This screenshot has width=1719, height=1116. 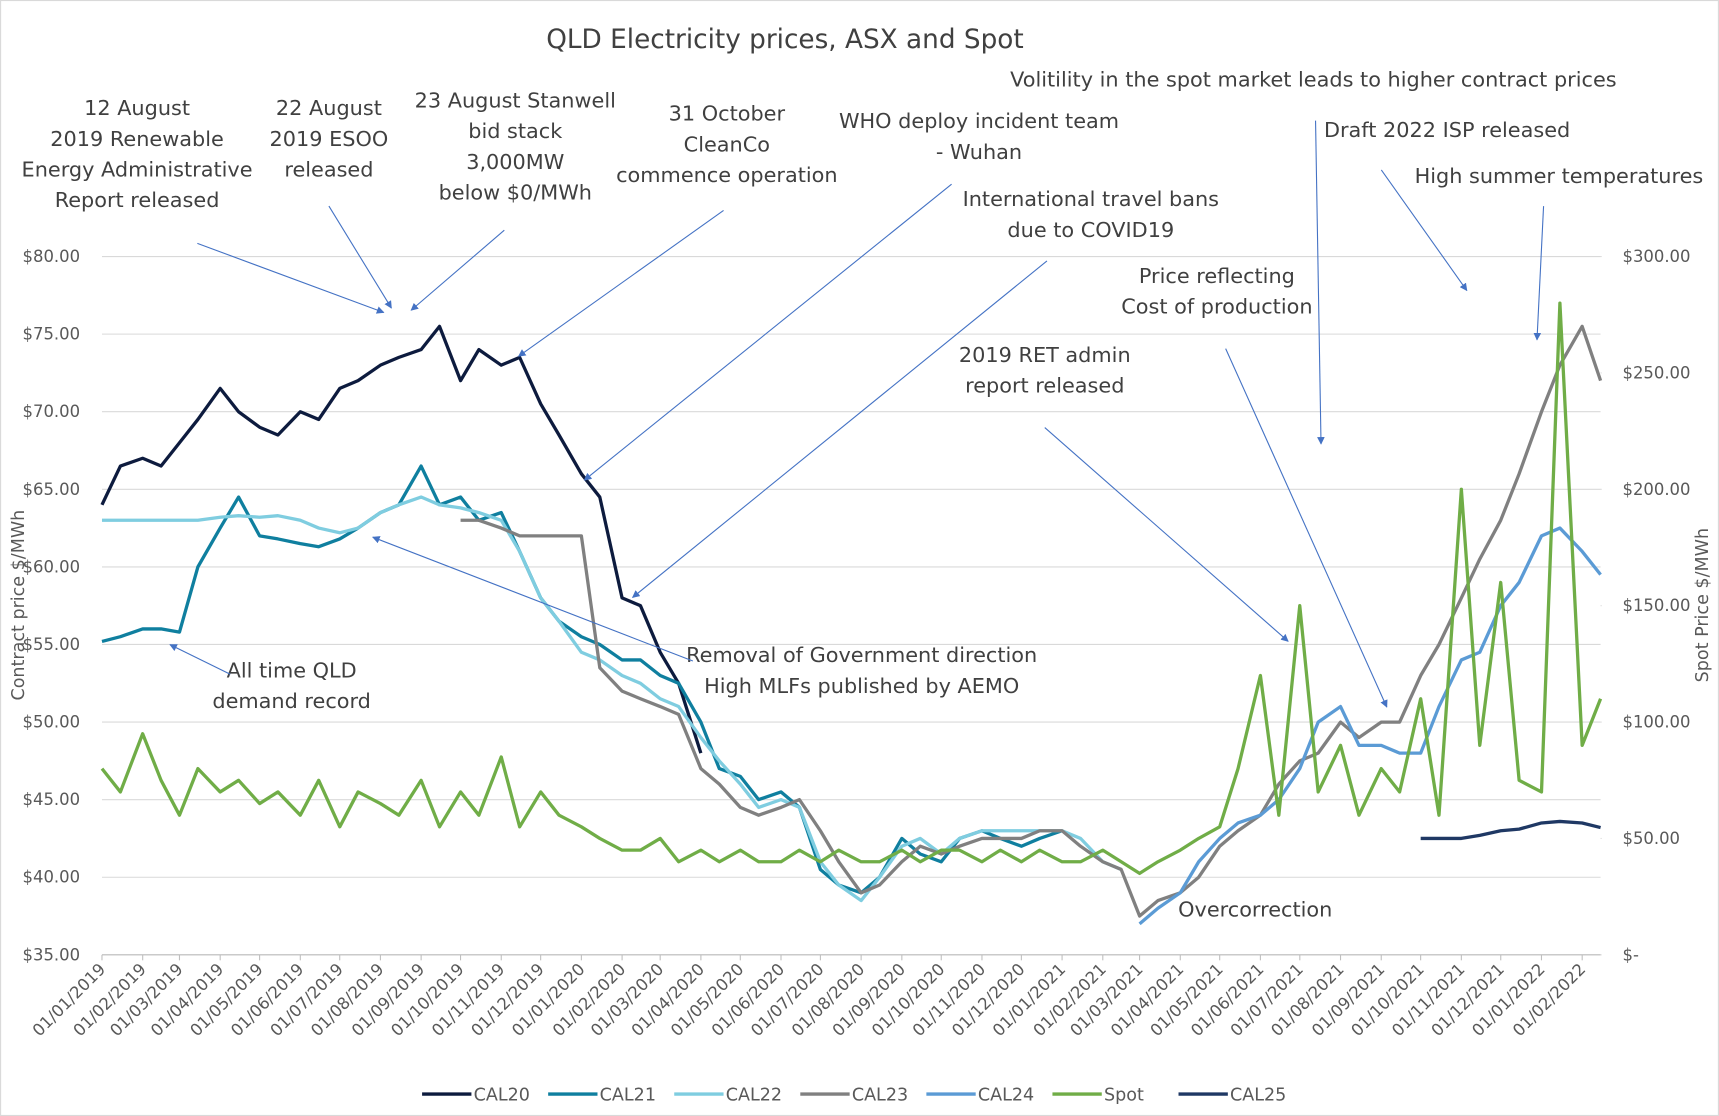 What do you see at coordinates (291, 701) in the screenshot?
I see `annotation-line: demand record` at bounding box center [291, 701].